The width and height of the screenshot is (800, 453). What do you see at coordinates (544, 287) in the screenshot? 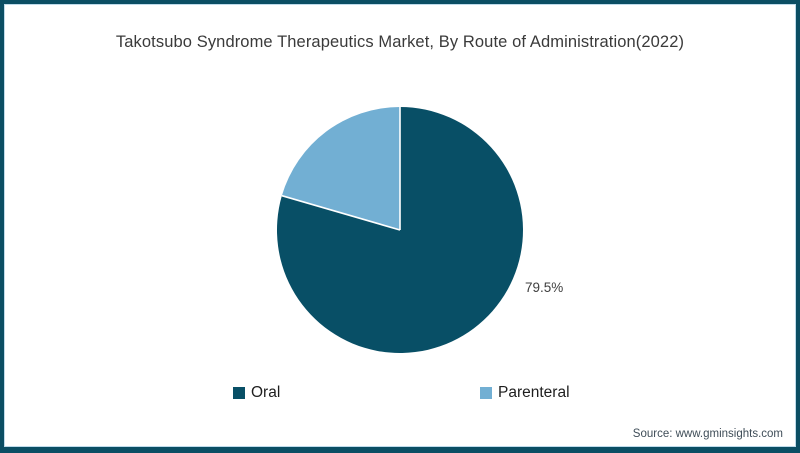
I see `pie-data-label-oral: 79.5%` at bounding box center [544, 287].